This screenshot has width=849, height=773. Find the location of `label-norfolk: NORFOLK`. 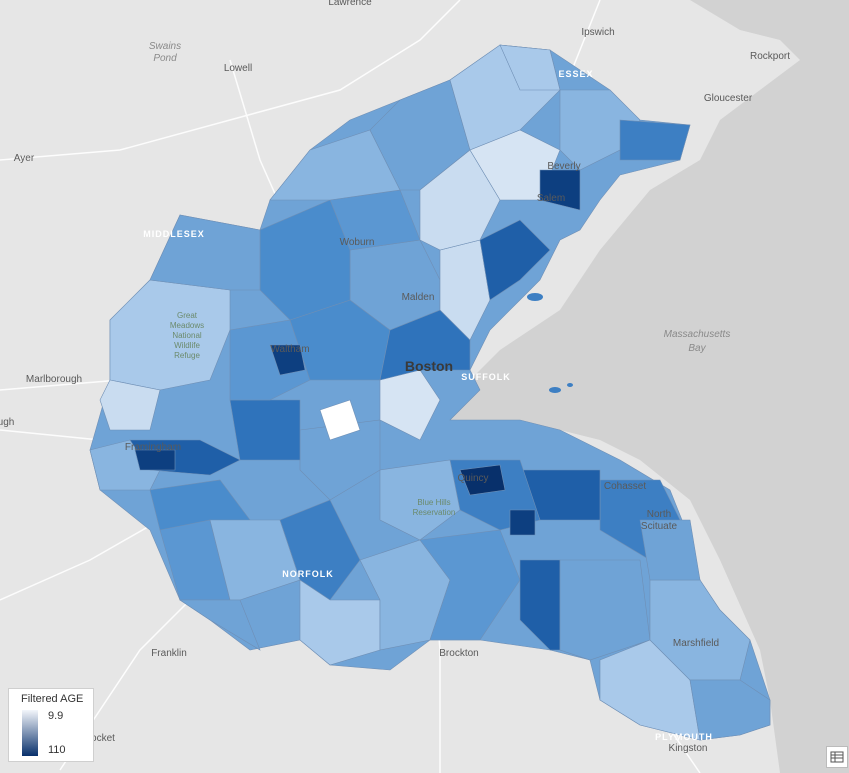

label-norfolk: NORFOLK is located at coordinates (308, 574).